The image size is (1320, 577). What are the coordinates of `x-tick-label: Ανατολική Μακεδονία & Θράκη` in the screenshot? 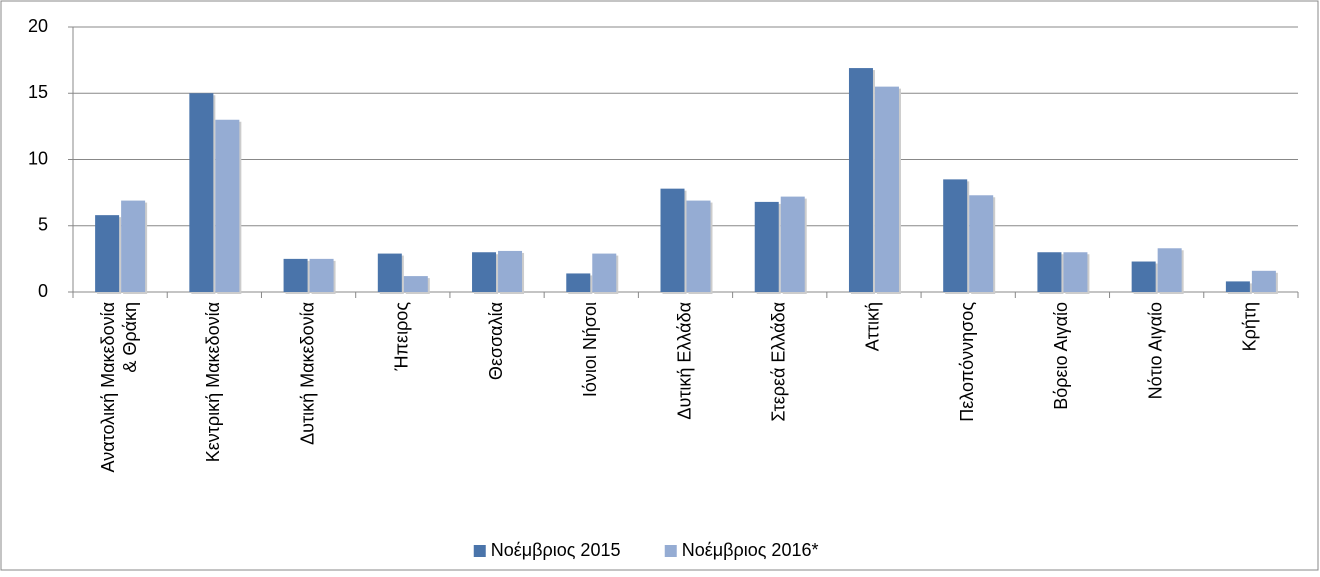 It's located at (119, 387).